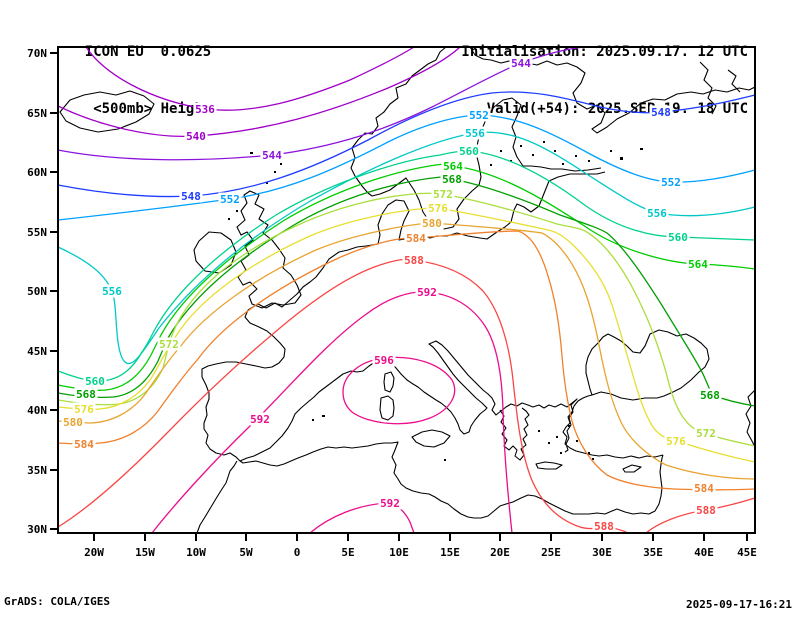  I want to click on x-tick-label-40E: 40E, so click(704, 552).